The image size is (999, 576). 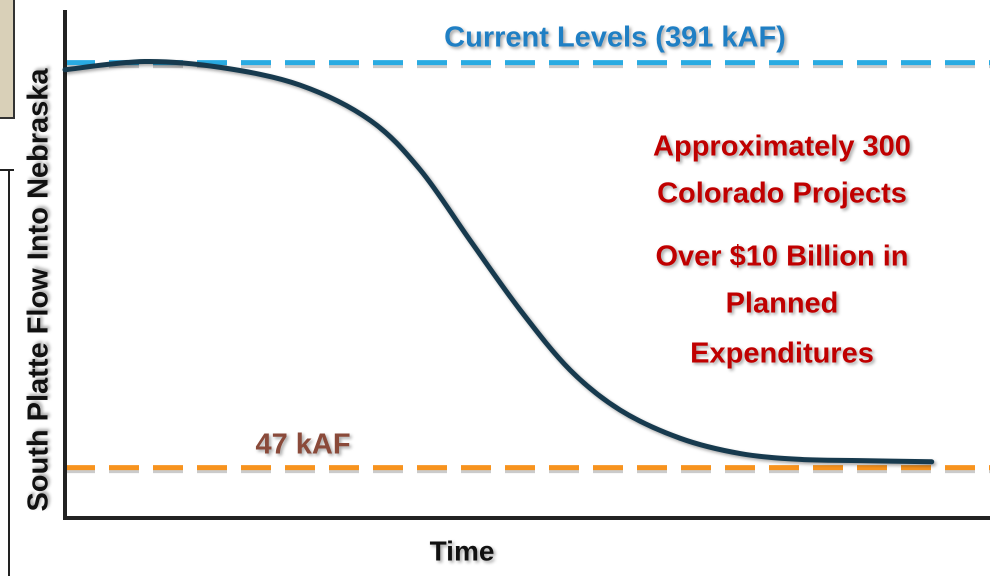 What do you see at coordinates (782, 147) in the screenshot?
I see `annotation: Approximately 300` at bounding box center [782, 147].